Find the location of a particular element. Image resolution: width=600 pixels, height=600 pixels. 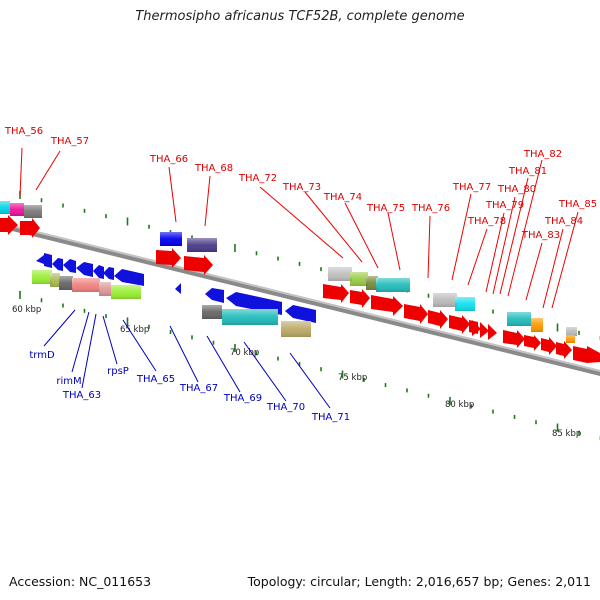

gene-label-THA_81: THA_81 is located at coordinates (527, 171).